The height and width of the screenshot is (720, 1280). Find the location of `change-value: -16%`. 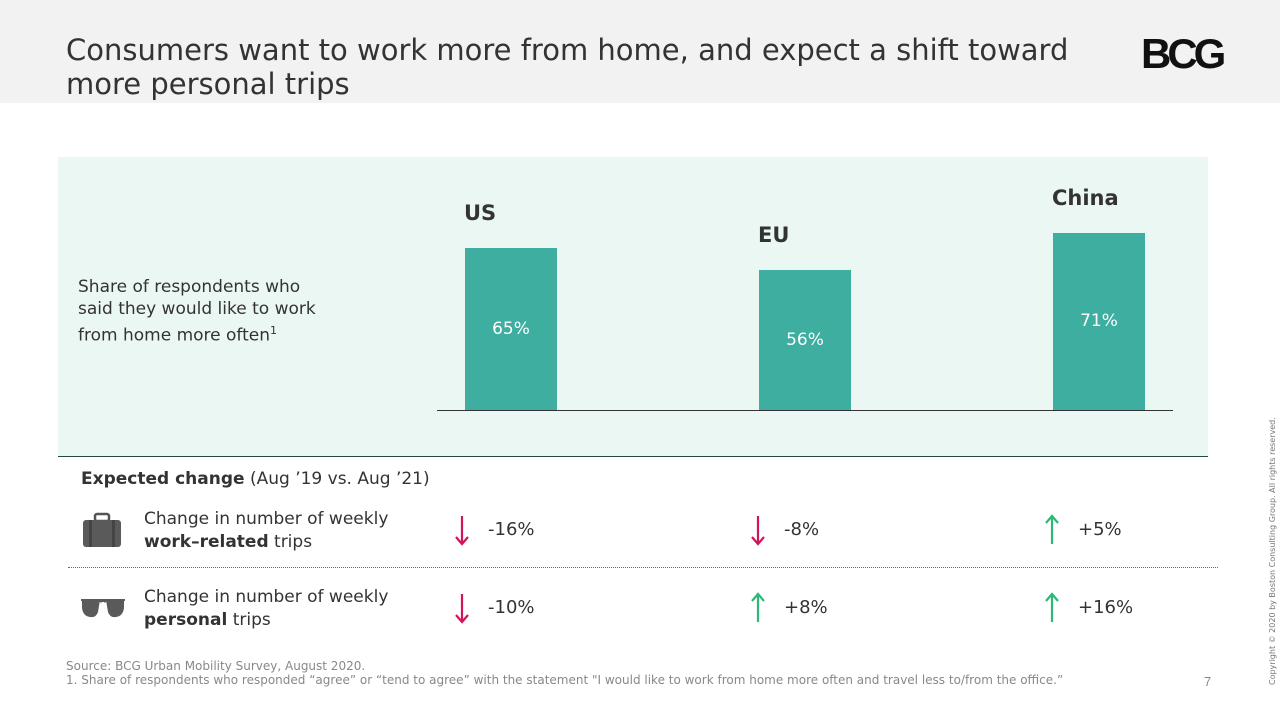

change-value: -16% is located at coordinates (511, 529).